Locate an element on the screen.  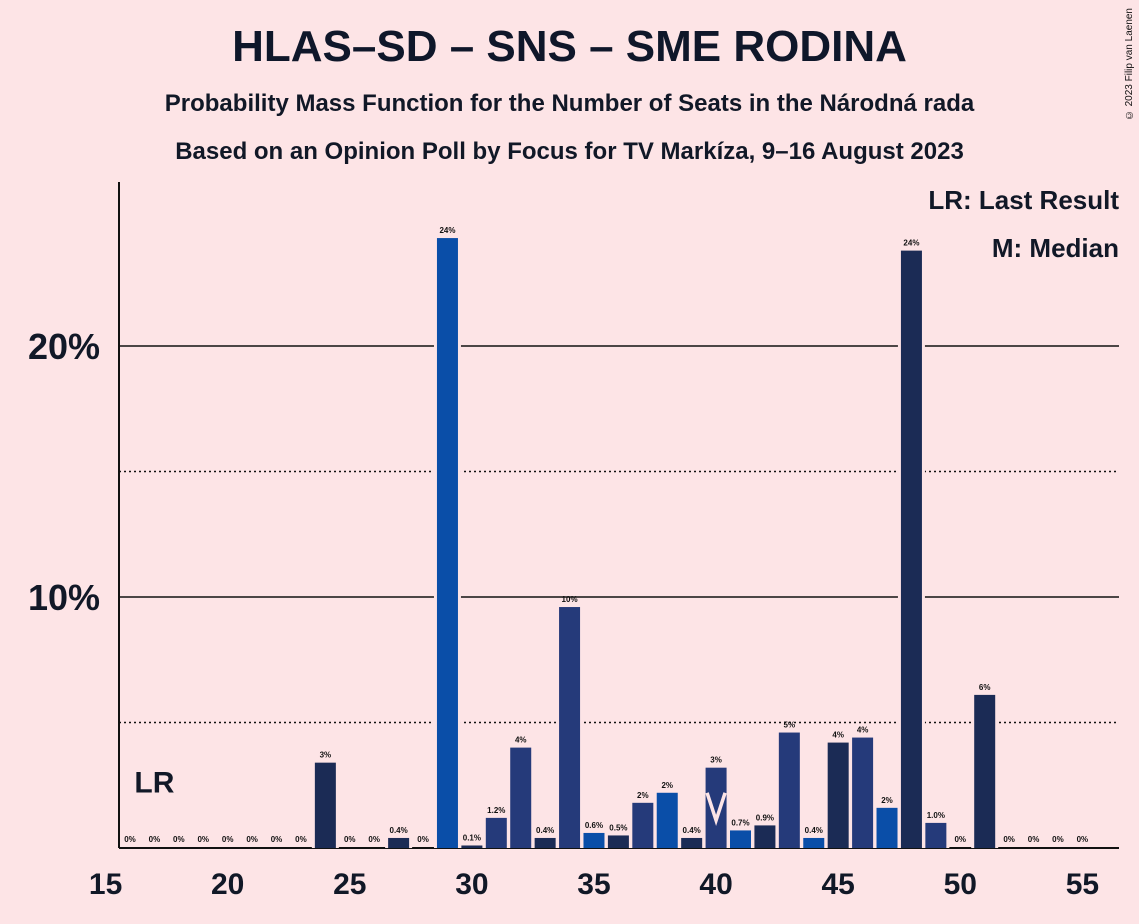
bar-value-label: 0.5% is located at coordinates (618, 827).